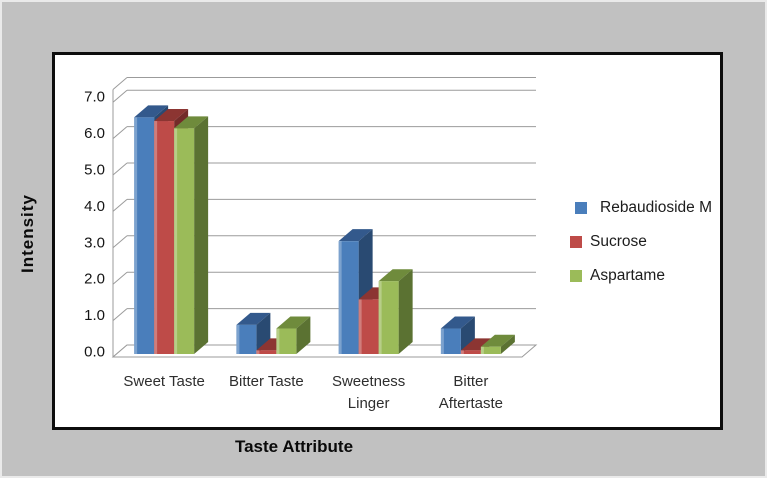  I want to click on svg-text: Aftertaste, so click(471, 403).